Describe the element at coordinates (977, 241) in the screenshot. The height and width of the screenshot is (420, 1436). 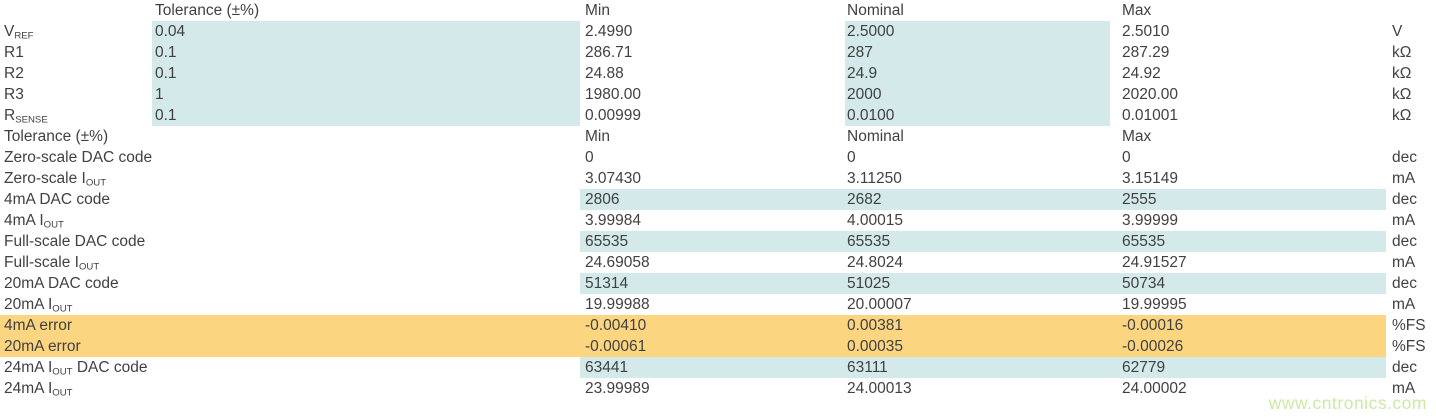
I see `cell-nominal: 65535` at that location.